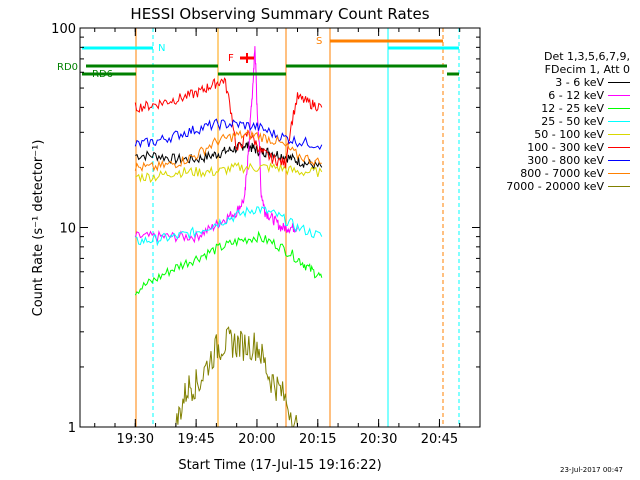  Describe the element at coordinates (439, 439) in the screenshot. I see `x-tick-label-5: 20:45` at that location.